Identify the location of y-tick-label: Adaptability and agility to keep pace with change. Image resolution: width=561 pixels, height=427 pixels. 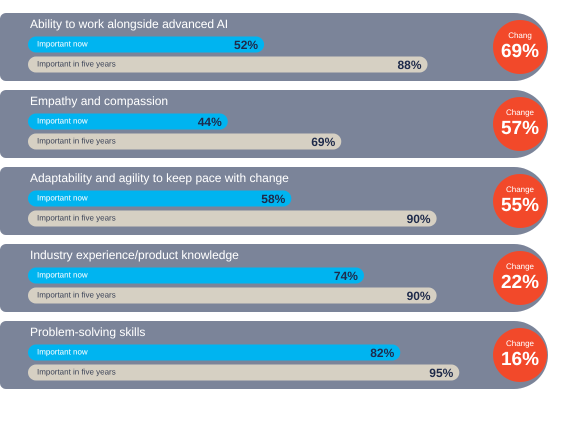
(160, 177).